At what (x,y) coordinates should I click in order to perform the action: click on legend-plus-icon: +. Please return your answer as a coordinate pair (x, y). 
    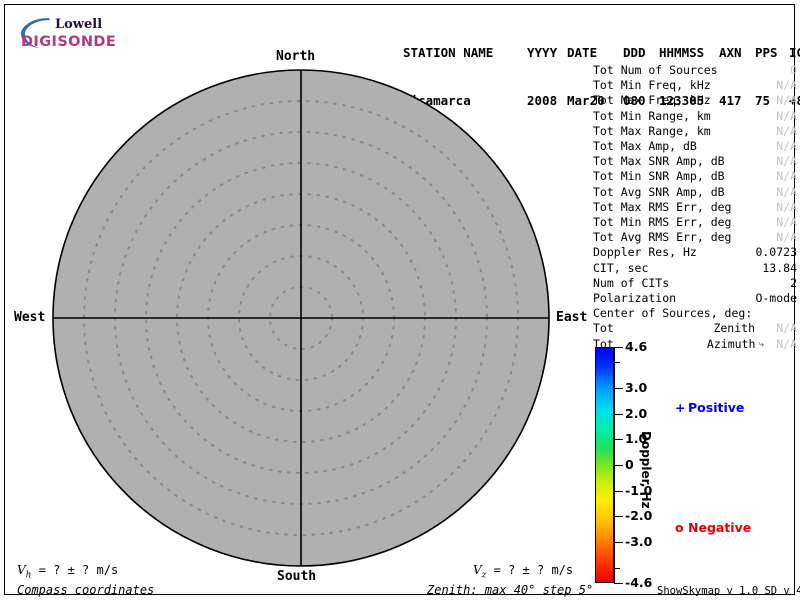
    Looking at the image, I should click on (680, 407).